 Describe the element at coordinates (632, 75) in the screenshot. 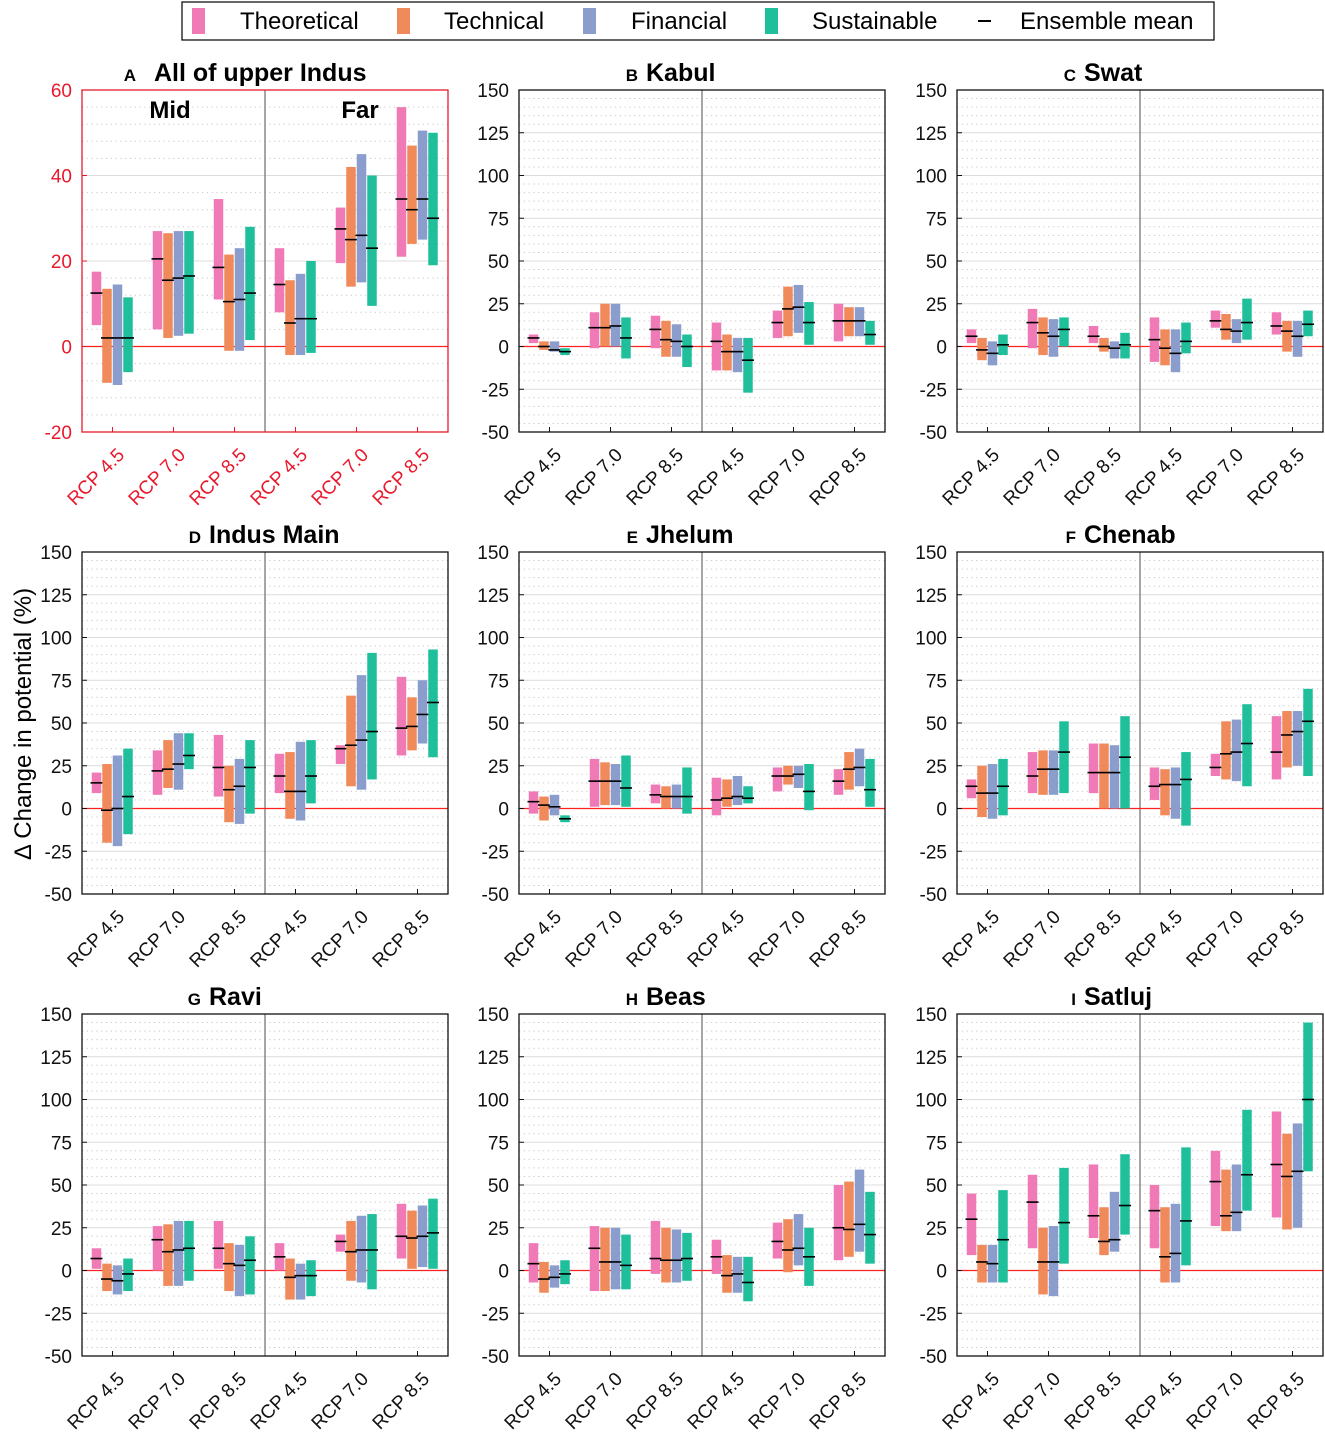

I see `panel-letter: B` at that location.